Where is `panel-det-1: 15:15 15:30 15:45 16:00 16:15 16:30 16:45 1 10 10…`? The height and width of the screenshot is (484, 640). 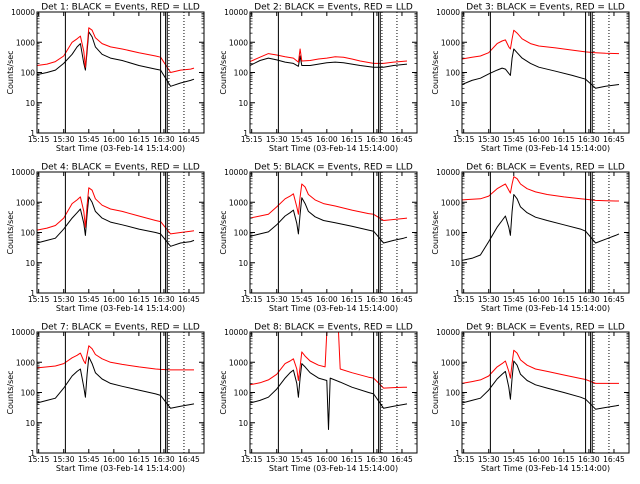 panel-det-1: 15:15 15:30 15:45 16:00 16:15 16:30 16:45 1 10 10… is located at coordinates (105, 78).